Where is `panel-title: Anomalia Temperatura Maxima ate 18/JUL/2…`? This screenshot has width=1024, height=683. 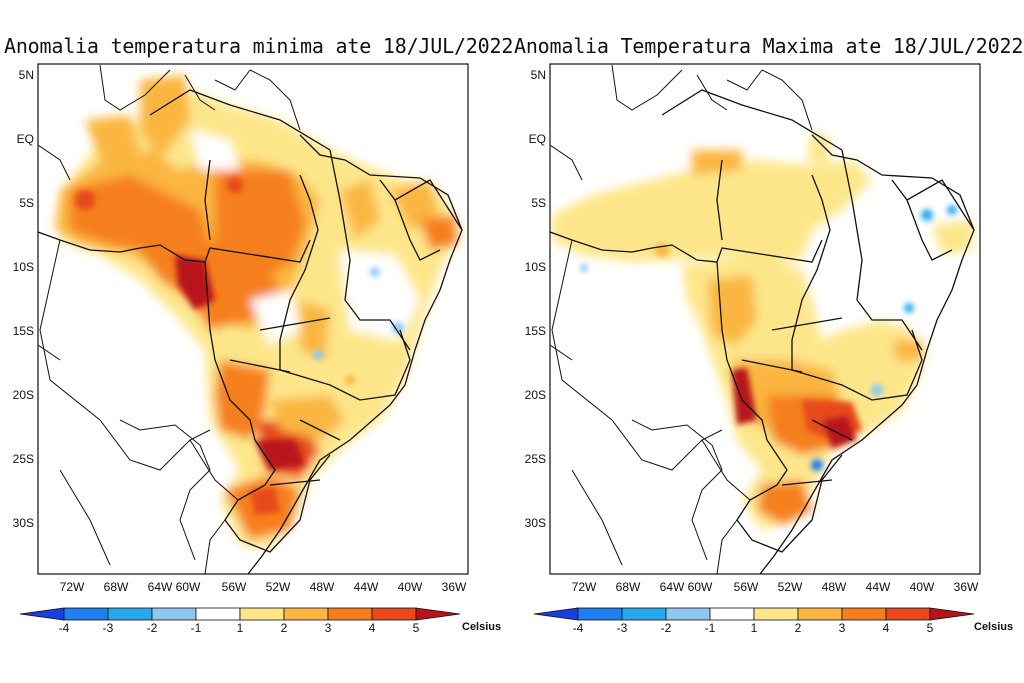
panel-title: Anomalia Temperatura Maxima ate 18/JUL/2… is located at coordinates (769, 46).